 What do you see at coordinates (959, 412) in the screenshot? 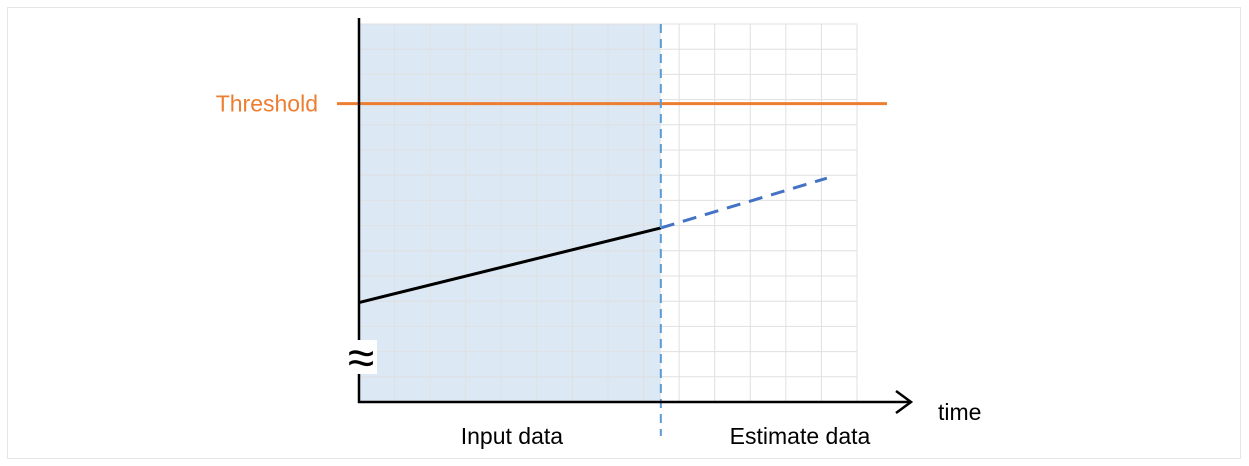
I see `x-axis-label: time` at bounding box center [959, 412].